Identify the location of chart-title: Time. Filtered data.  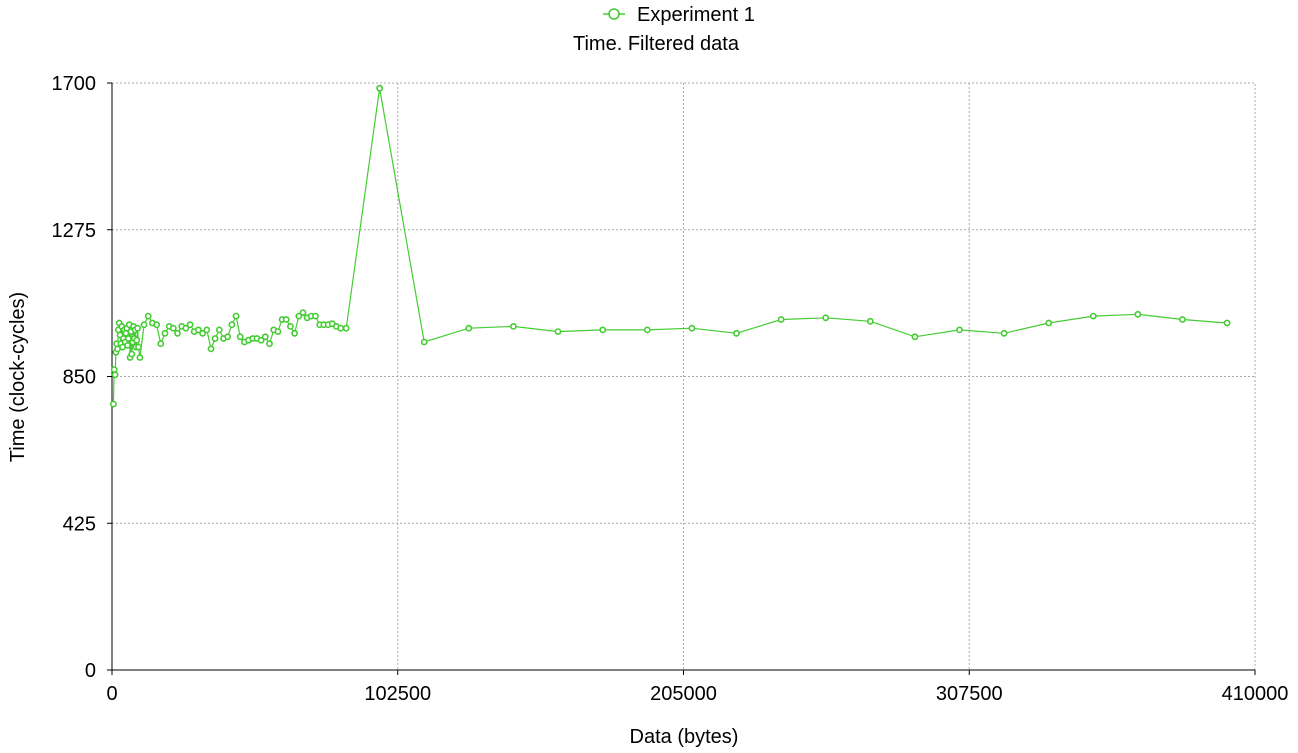
(656, 44).